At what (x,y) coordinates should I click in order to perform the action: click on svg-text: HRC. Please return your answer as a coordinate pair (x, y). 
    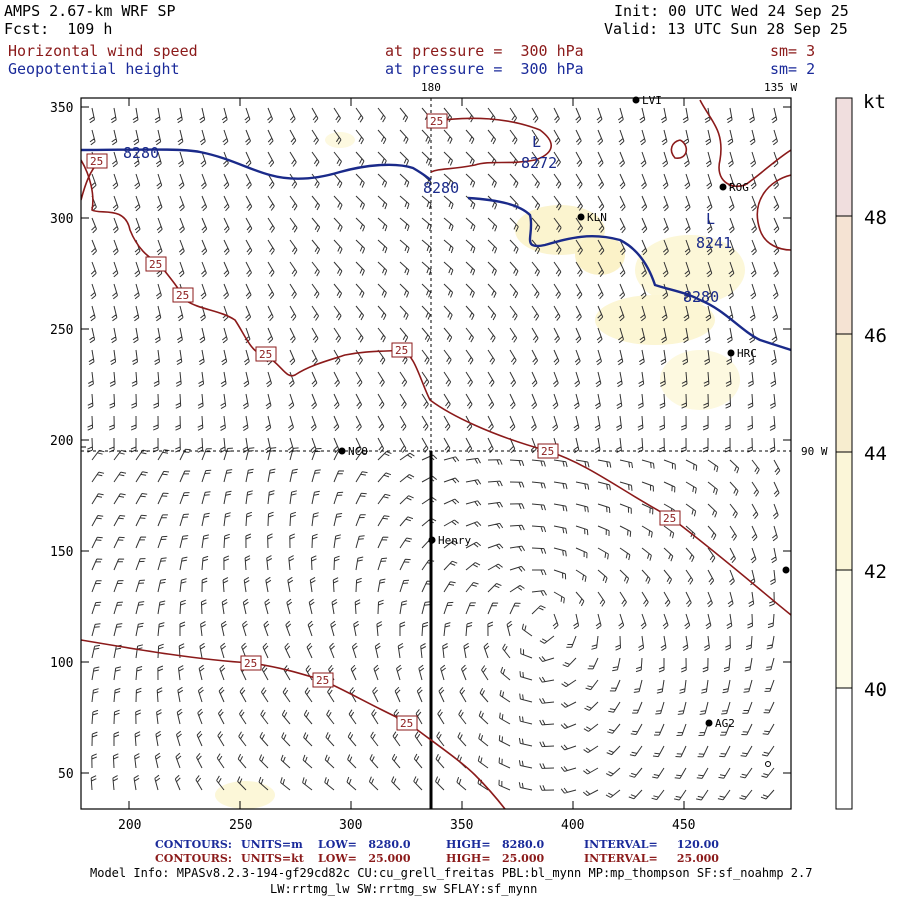
    Looking at the image, I should click on (747, 353).